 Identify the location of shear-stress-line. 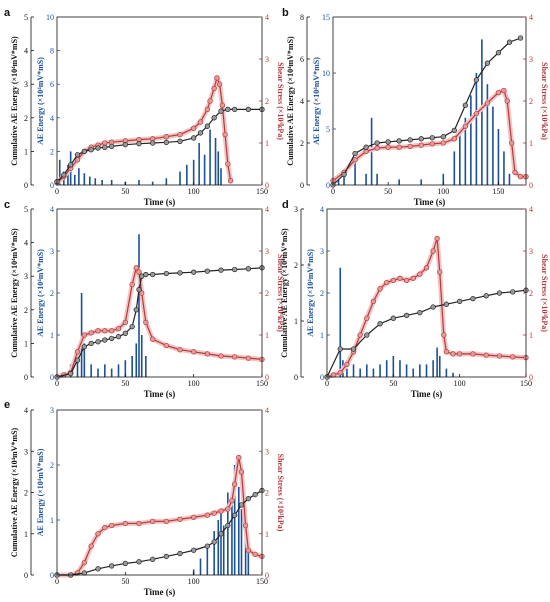
(426, 307).